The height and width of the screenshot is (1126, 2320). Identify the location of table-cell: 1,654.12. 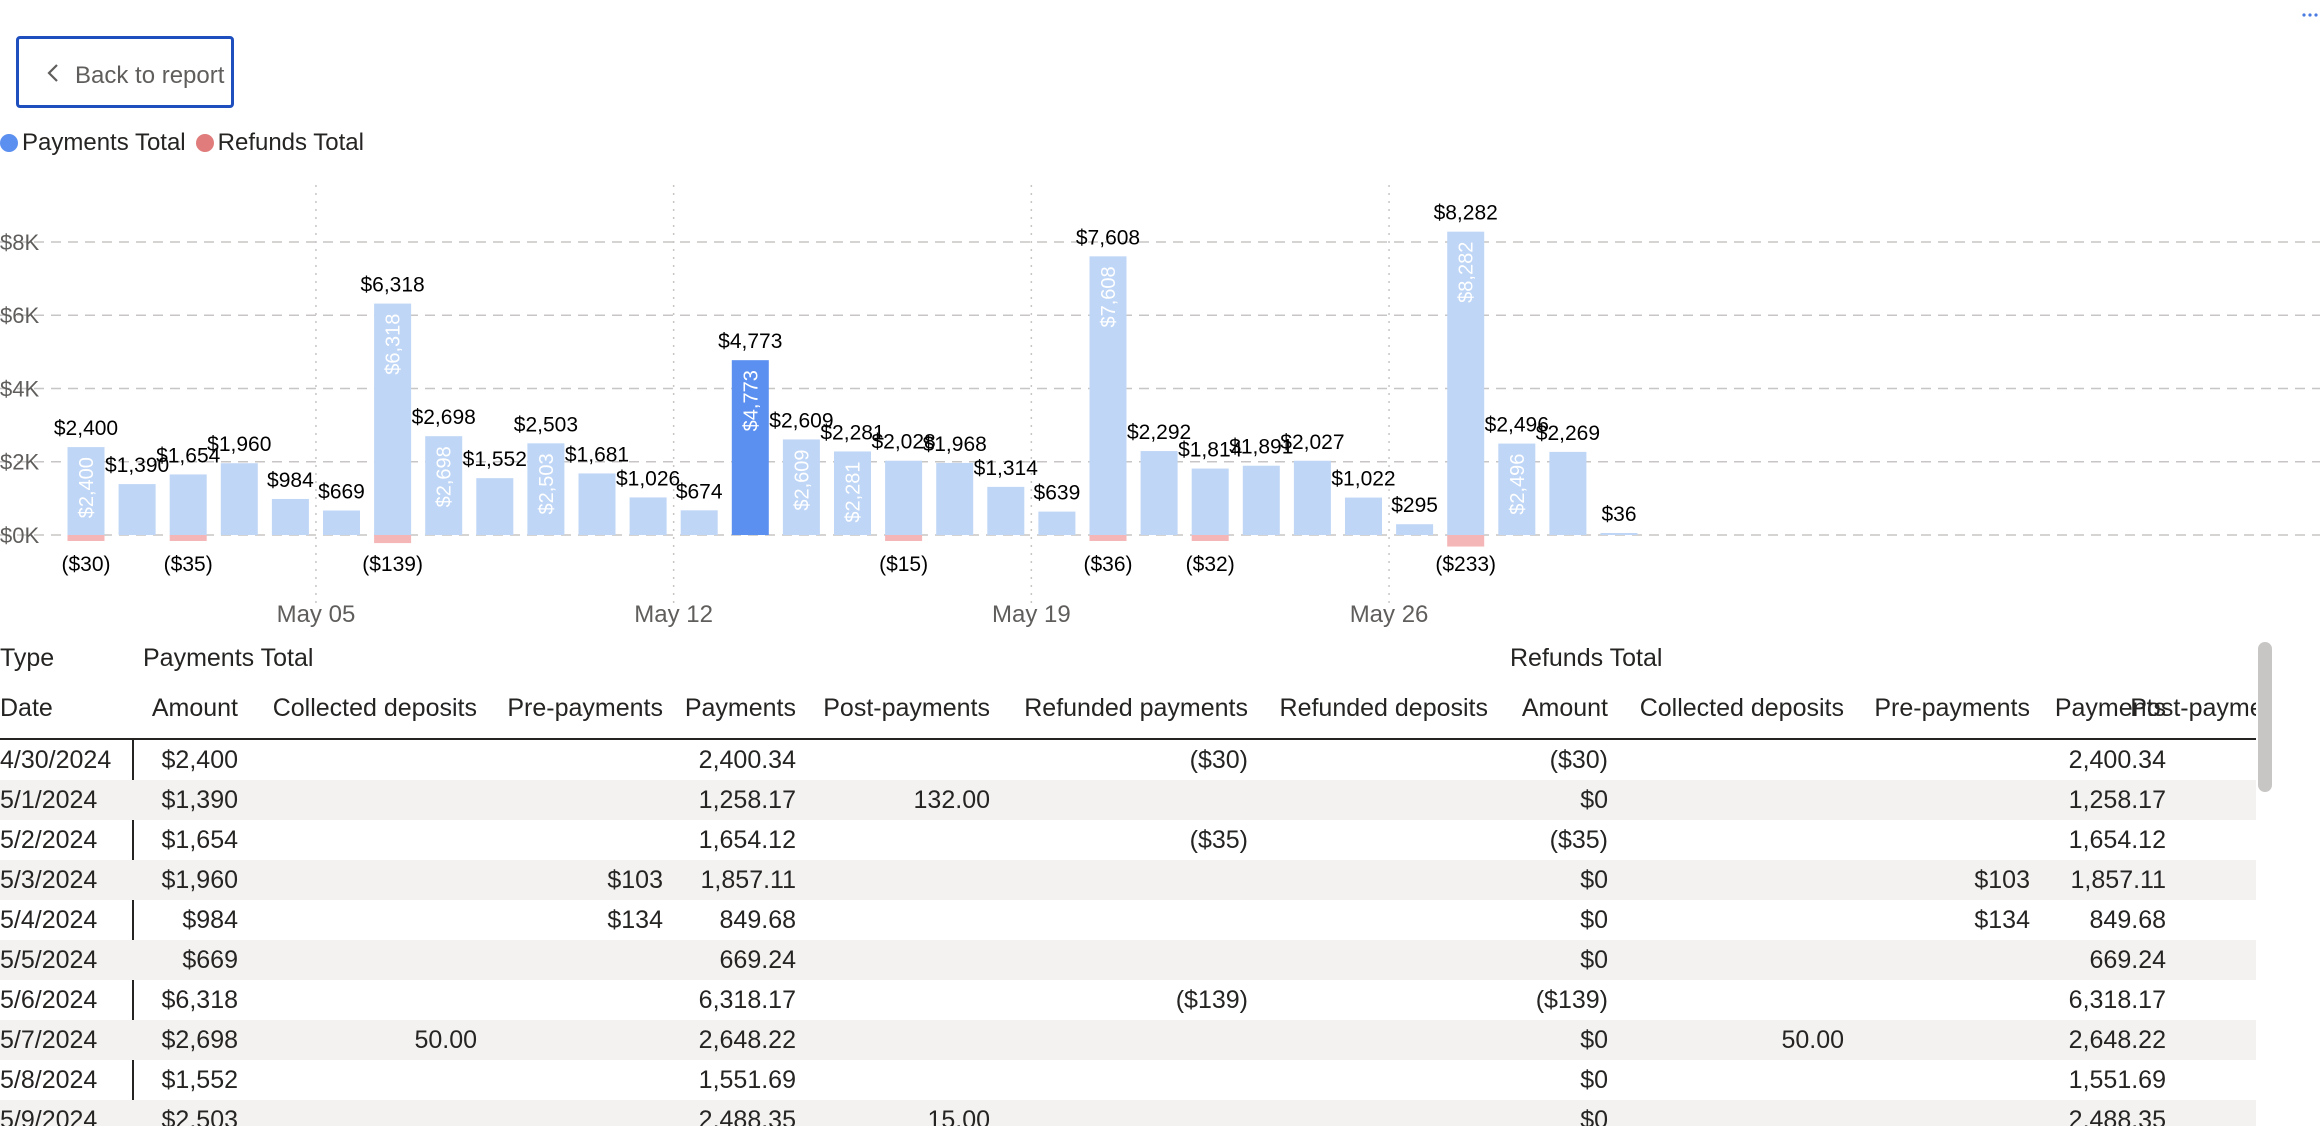
(747, 840).